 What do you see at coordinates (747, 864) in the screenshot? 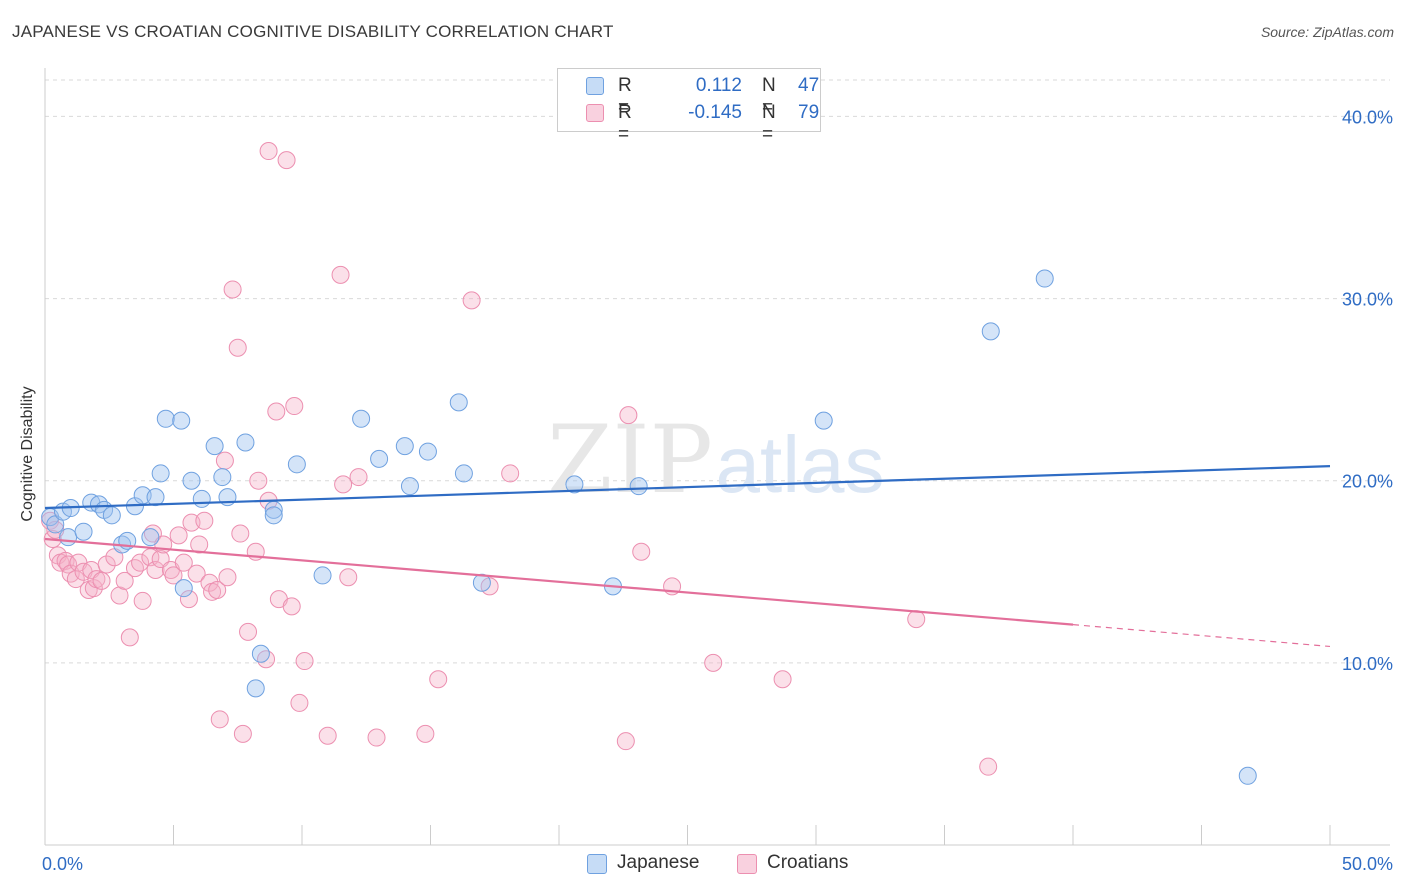
I see `series-swatch-croatians` at bounding box center [747, 864].